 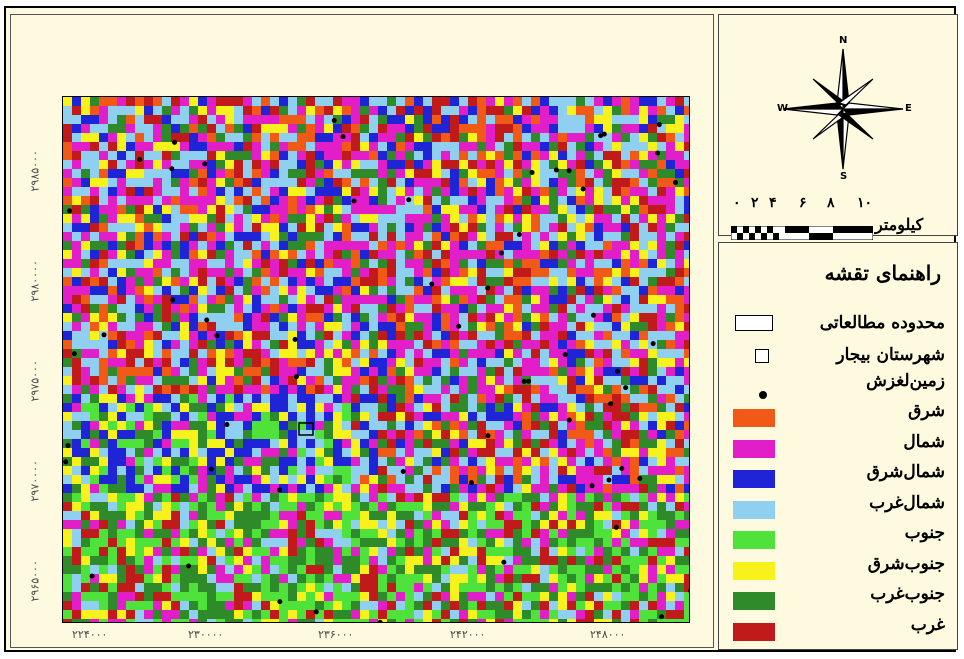 I want to click on x-tick-1: ۲۲۴۰۰۰, so click(x=90, y=634).